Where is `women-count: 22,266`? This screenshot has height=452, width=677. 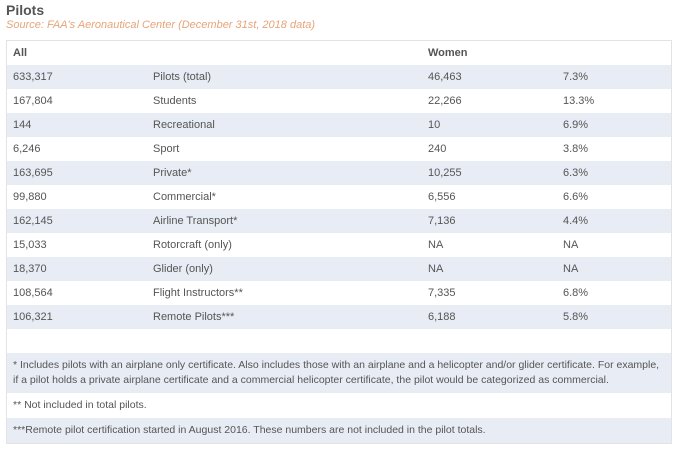 women-count: 22,266 is located at coordinates (445, 101).